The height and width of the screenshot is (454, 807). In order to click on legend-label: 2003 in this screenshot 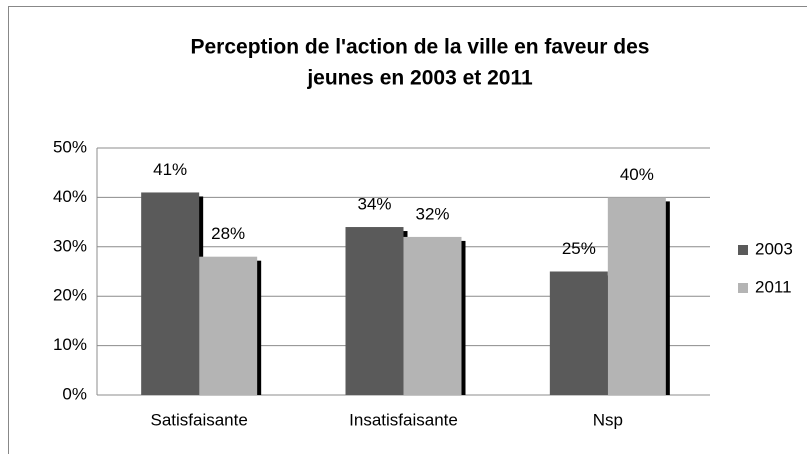, I will do `click(774, 248)`.